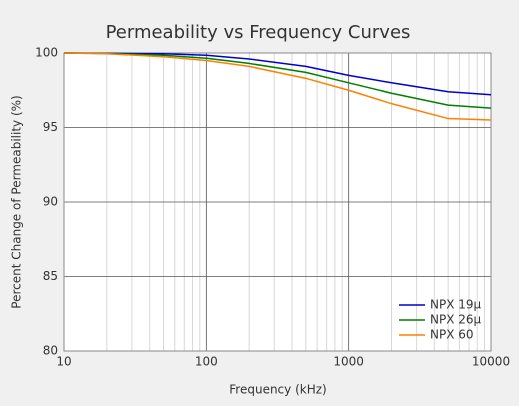 The width and height of the screenshot is (519, 406). Describe the element at coordinates (491, 362) in the screenshot. I see `x-tick-label: 10000` at that location.